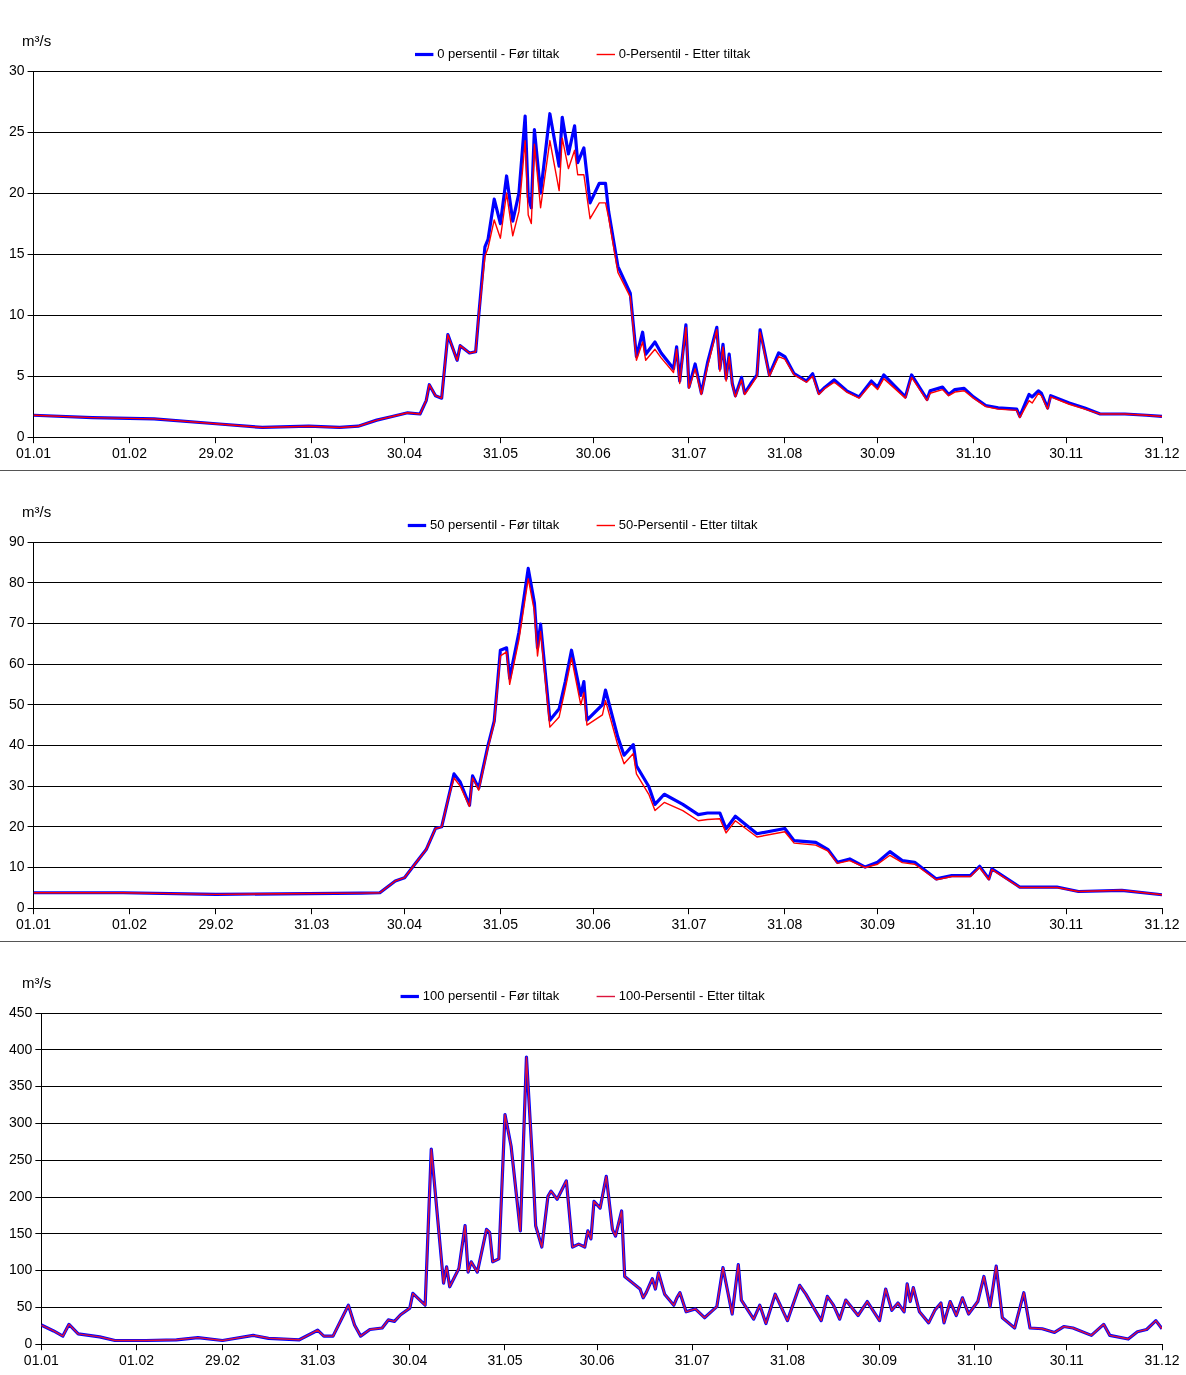  Describe the element at coordinates (21, 1232) in the screenshot. I see `y-tick-label: 150` at that location.